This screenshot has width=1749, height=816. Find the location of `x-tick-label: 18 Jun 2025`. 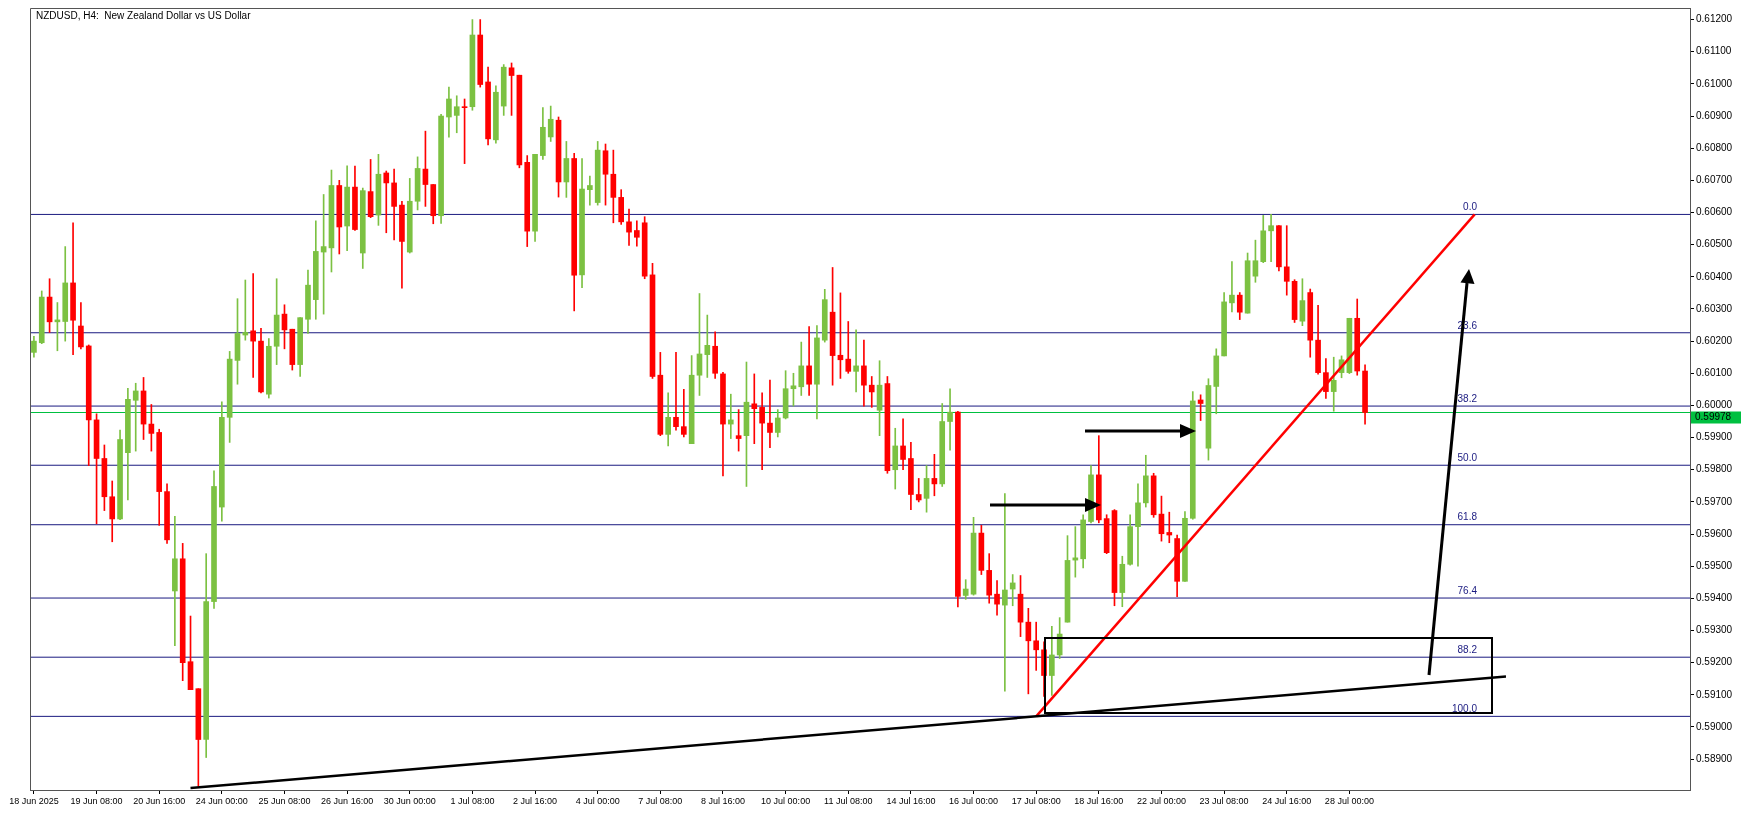

x-tick-label: 18 Jun 2025 is located at coordinates (34, 800).